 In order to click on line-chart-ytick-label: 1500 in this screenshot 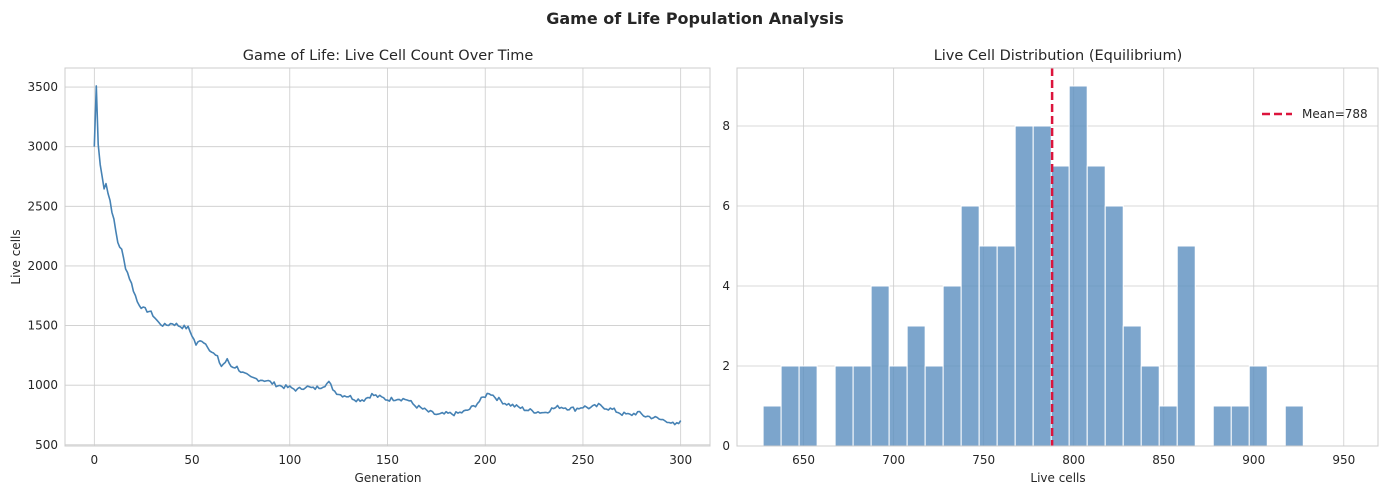, I will do `click(42, 326)`.